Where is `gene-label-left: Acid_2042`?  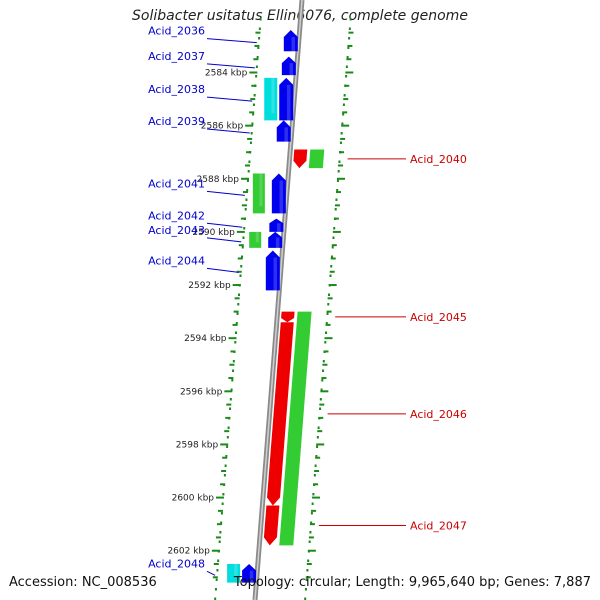
gene-label-left: Acid_2042 is located at coordinates (176, 215).